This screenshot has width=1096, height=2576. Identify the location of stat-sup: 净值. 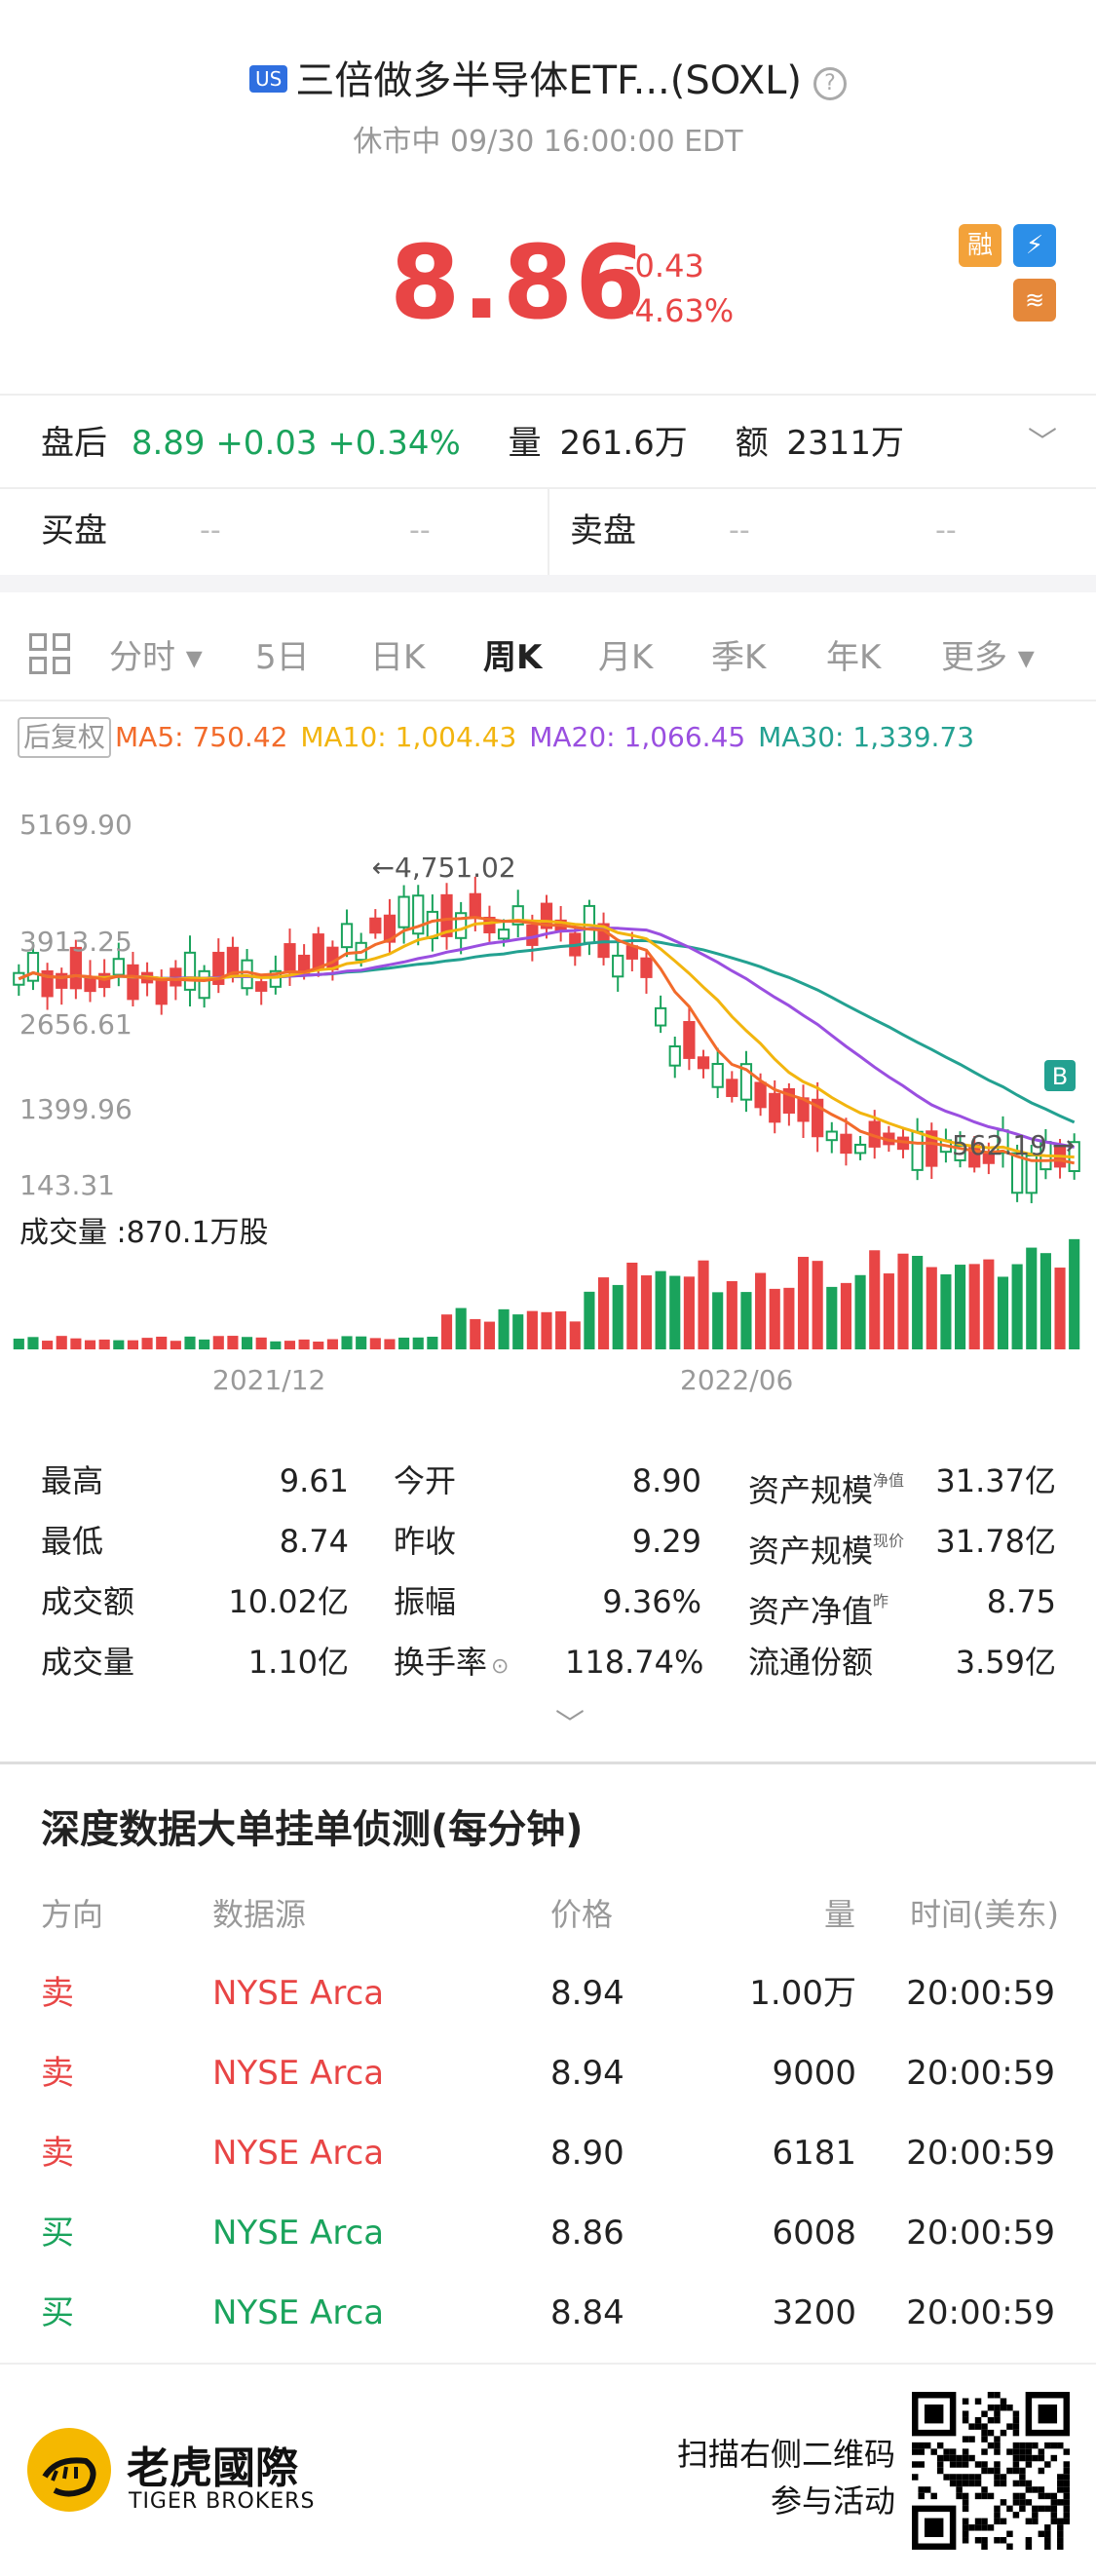
(889, 1480).